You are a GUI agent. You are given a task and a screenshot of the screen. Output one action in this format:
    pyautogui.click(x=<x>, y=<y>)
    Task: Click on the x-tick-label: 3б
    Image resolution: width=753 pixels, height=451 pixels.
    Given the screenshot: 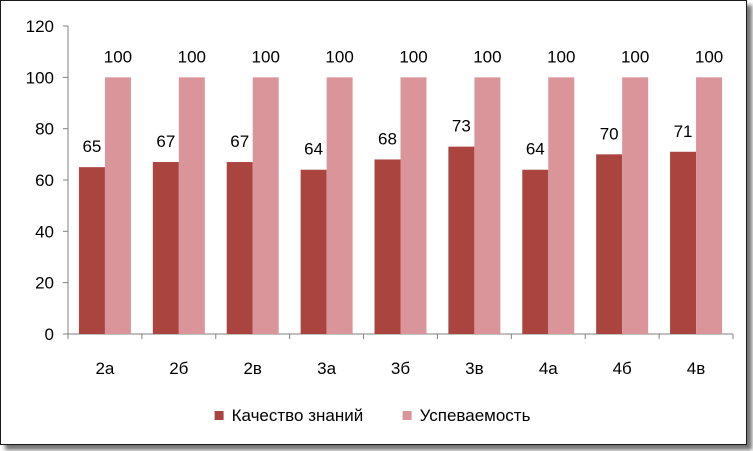 What is the action you would take?
    pyautogui.click(x=400, y=368)
    